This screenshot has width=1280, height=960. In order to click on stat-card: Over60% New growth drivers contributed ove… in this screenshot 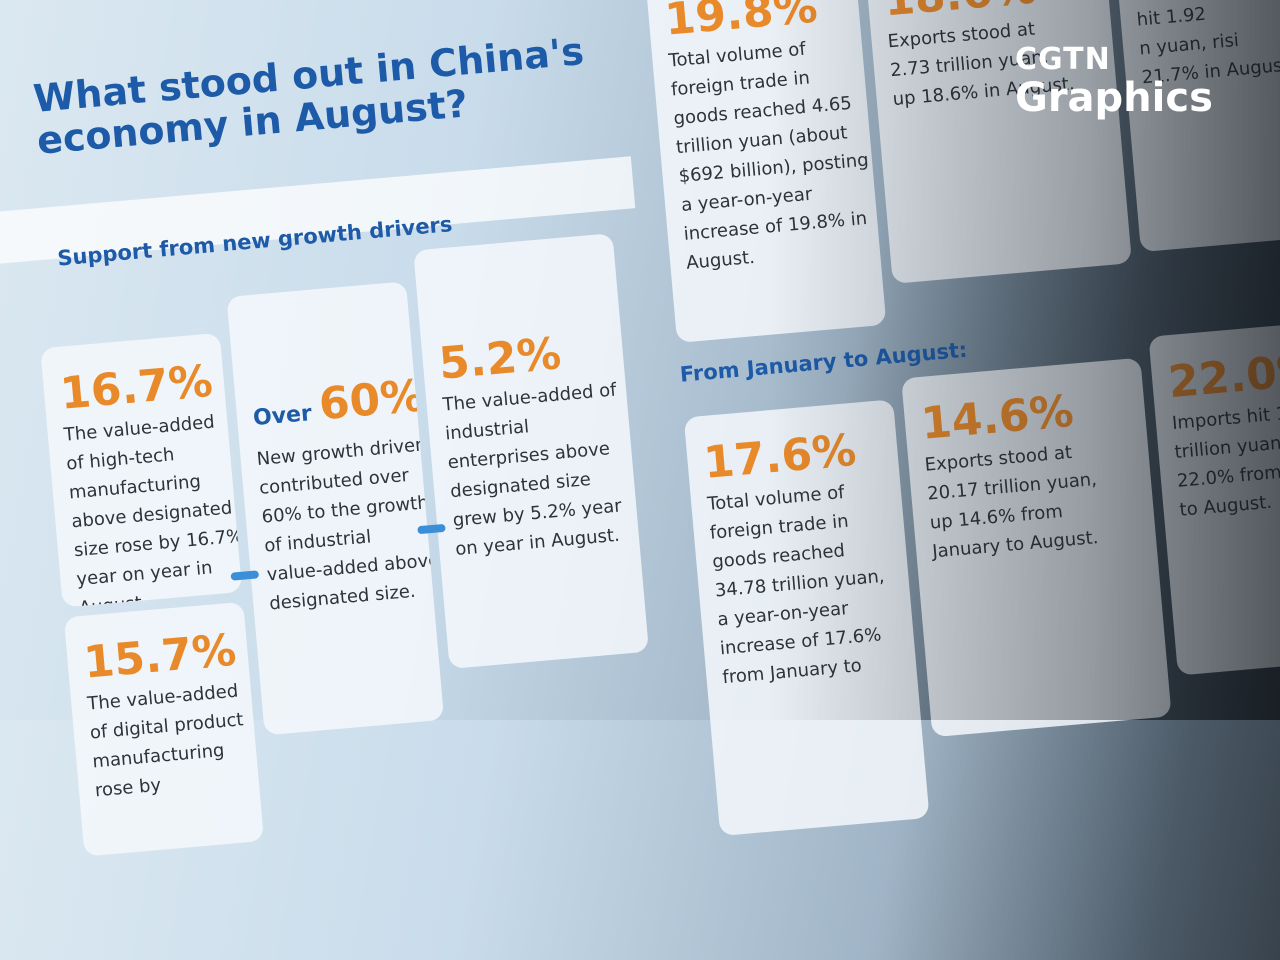, I will do `click(335, 508)`.